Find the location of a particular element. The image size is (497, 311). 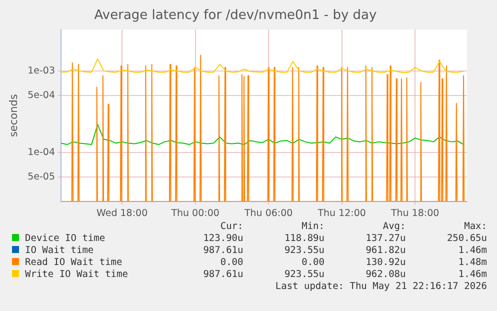

x-tick-label: Thu 06:00 is located at coordinates (268, 213).